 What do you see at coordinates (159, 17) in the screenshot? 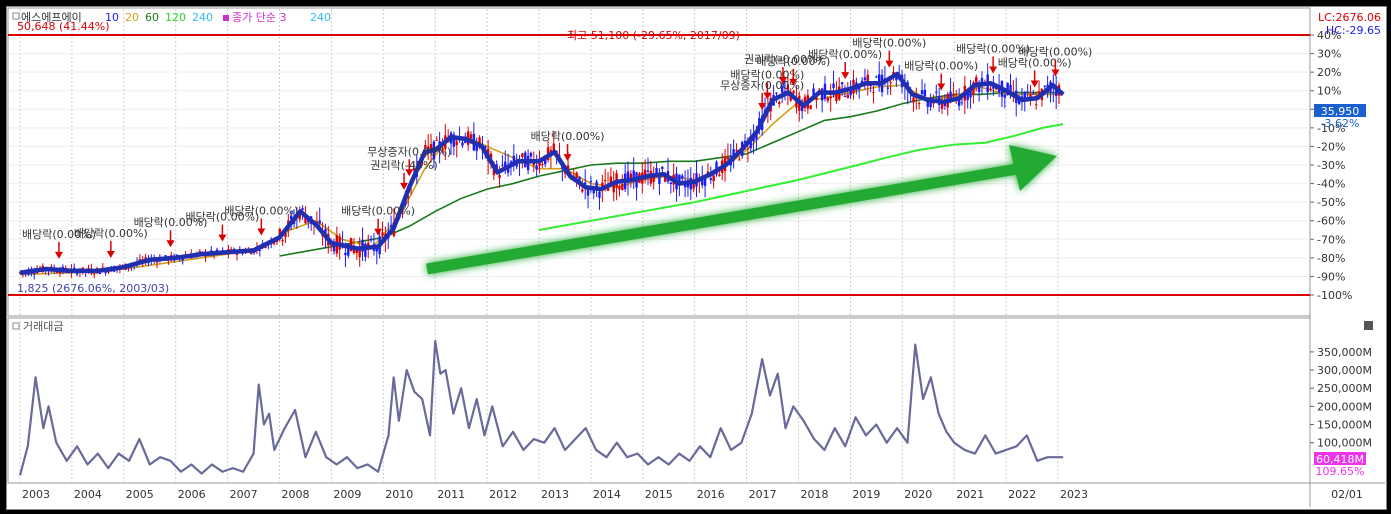
I see `ma-period-list: 10 20 60 120 240` at bounding box center [159, 17].